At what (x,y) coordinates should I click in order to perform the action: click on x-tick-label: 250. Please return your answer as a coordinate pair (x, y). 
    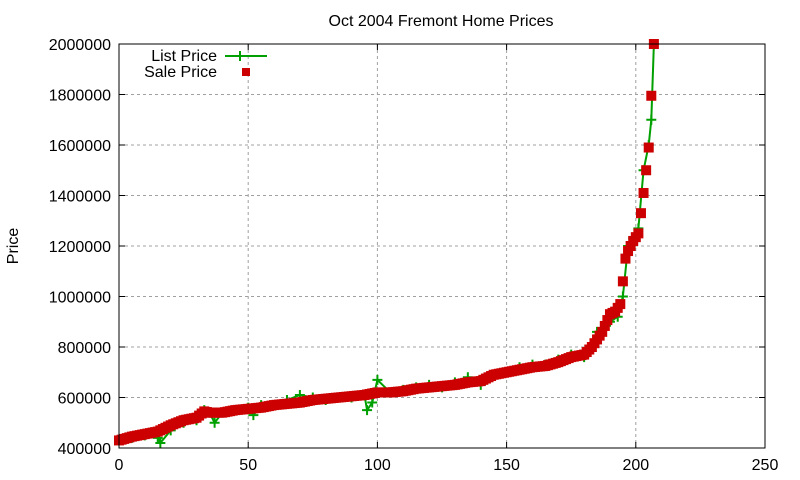
    Looking at the image, I should click on (765, 465).